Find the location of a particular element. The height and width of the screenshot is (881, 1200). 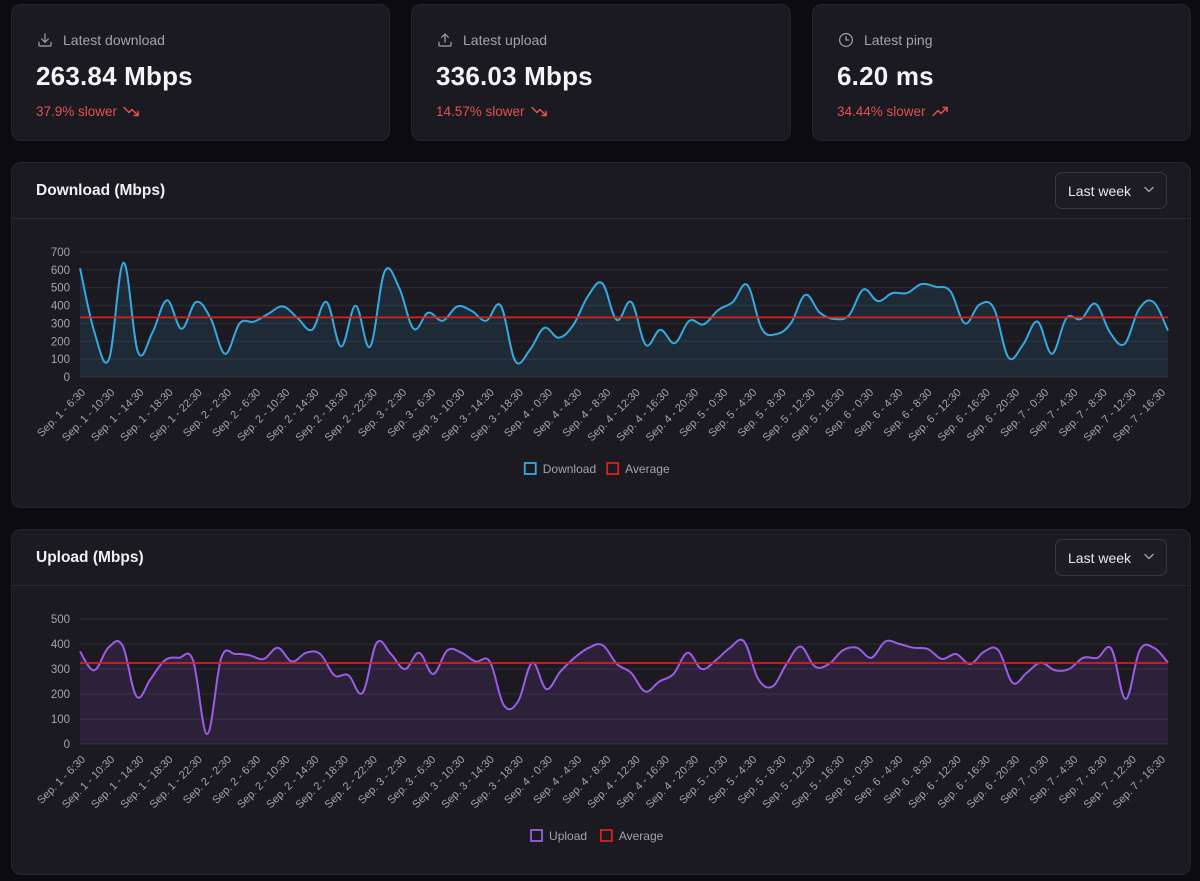

stat-change: 34.44% slower is located at coordinates (893, 111).